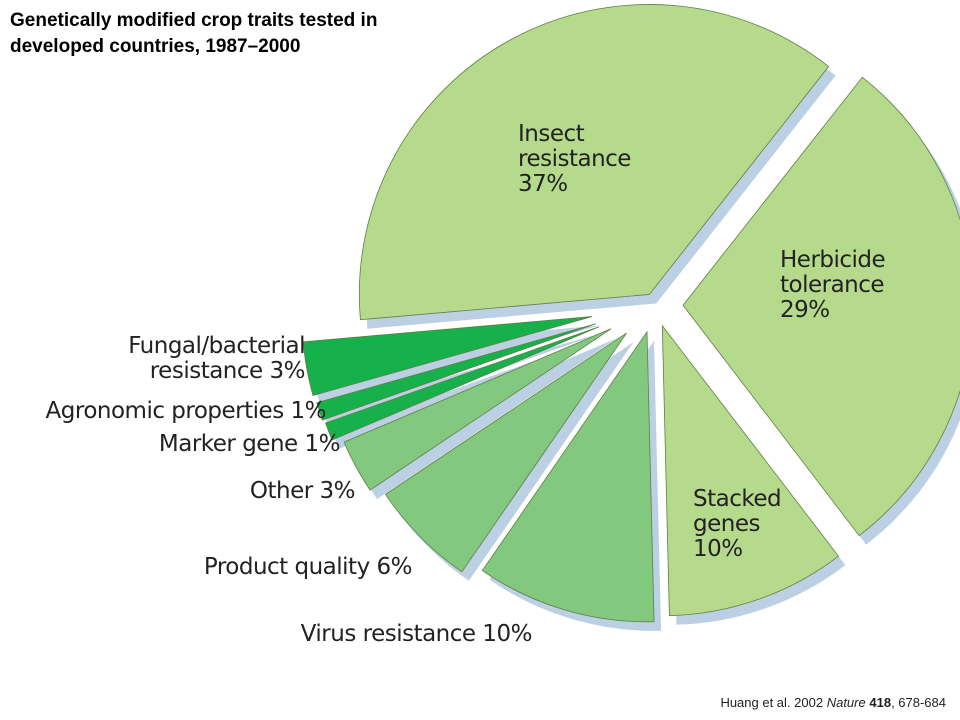  What do you see at coordinates (833, 272) in the screenshot?
I see `category-label: Herbicide tolerance` at bounding box center [833, 272].